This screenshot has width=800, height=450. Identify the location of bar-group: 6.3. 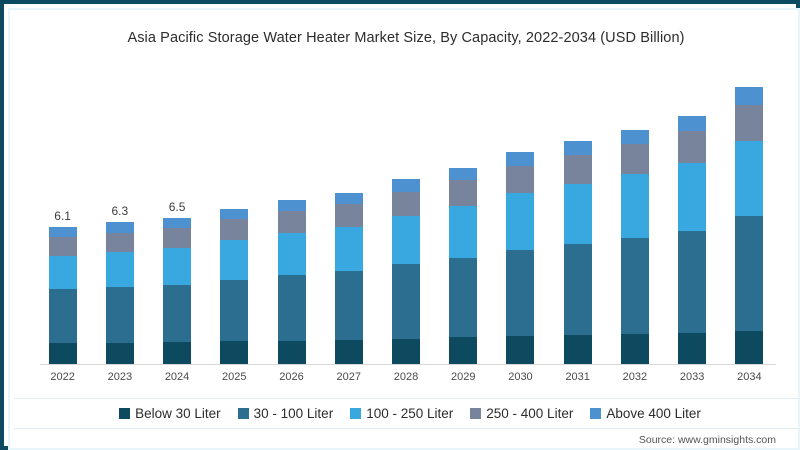
(119, 284).